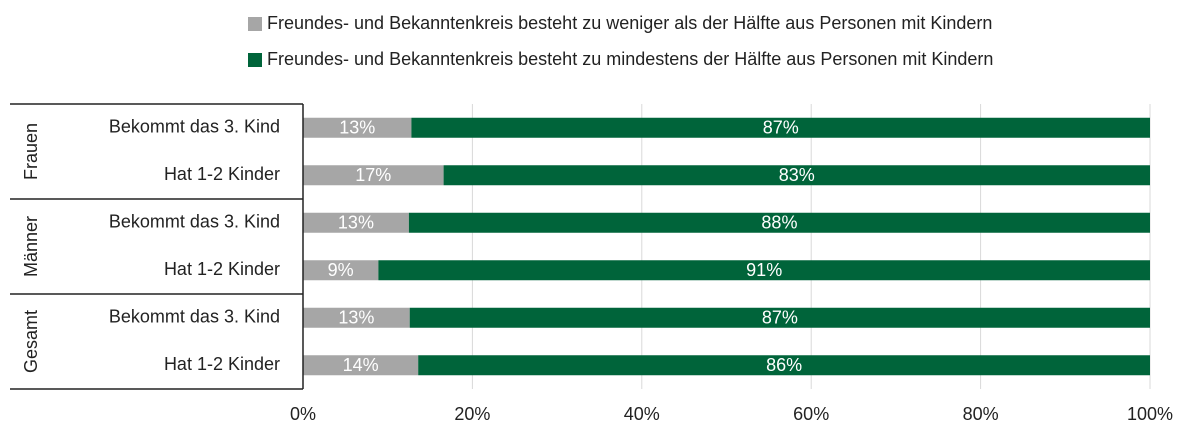 This screenshot has width=1180, height=432. Describe the element at coordinates (1150, 414) in the screenshot. I see `x-tick-label: 100%` at that location.